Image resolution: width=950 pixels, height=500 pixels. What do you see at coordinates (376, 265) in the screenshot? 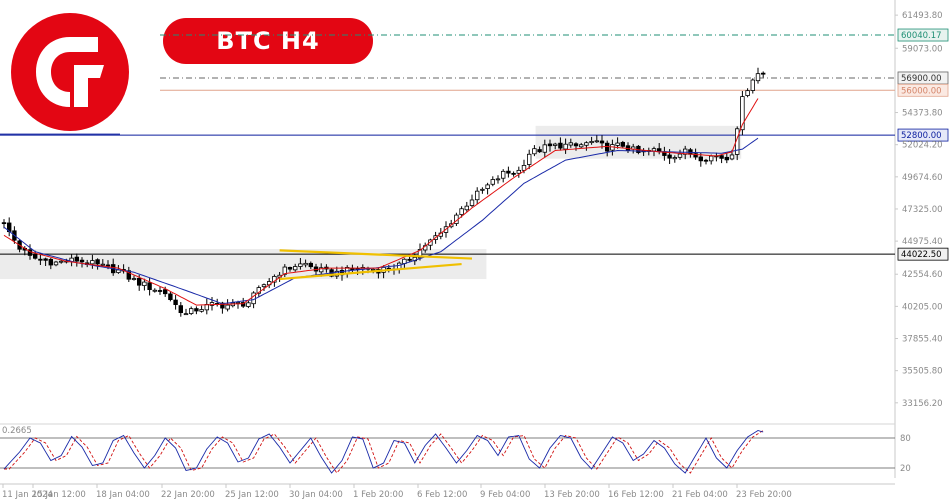
I see `triangle-pattern` at bounding box center [376, 265].